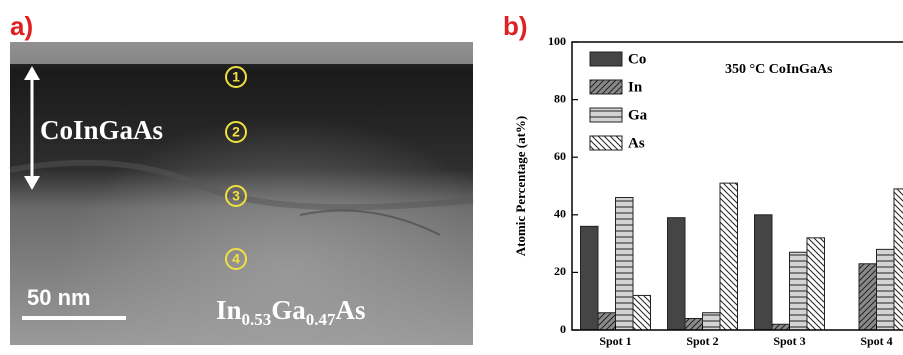 The width and height of the screenshot is (903, 355). I want to click on formula-part: Ga, so click(288, 310).